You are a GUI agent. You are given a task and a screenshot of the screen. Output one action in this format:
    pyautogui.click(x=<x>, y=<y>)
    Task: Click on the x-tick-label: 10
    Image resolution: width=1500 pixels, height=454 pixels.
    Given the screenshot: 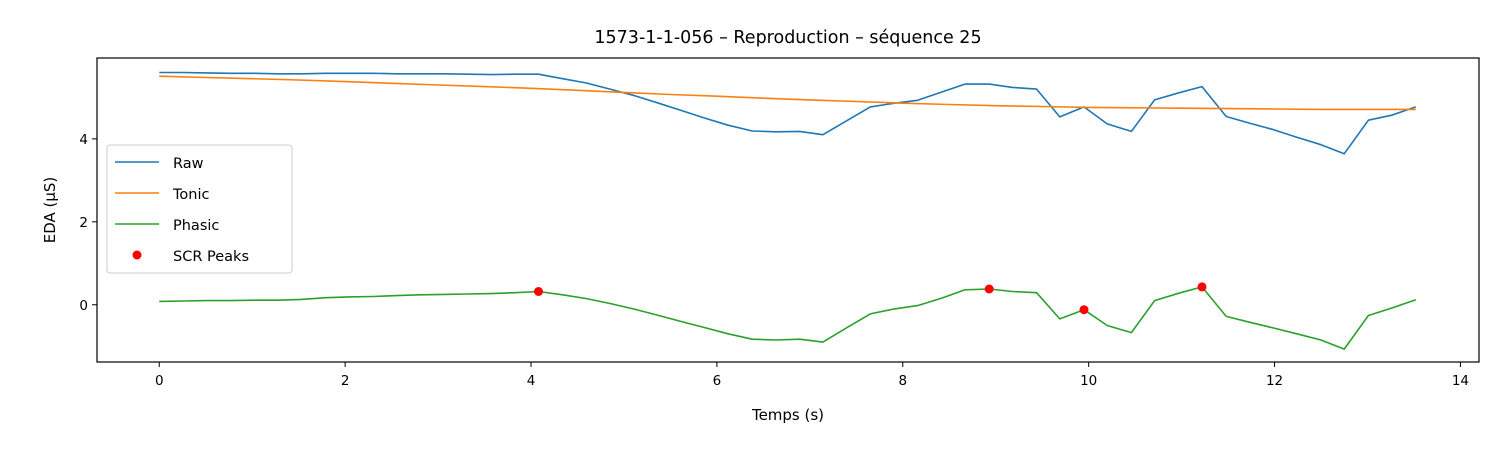 What is the action you would take?
    pyautogui.click(x=1088, y=381)
    